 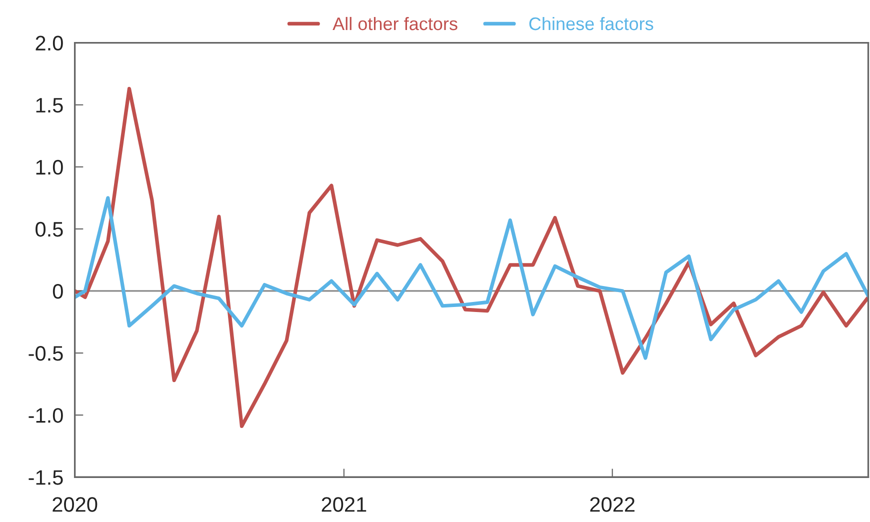 What do you see at coordinates (49, 167) in the screenshot?
I see `y-tick-label: 1.0` at bounding box center [49, 167].